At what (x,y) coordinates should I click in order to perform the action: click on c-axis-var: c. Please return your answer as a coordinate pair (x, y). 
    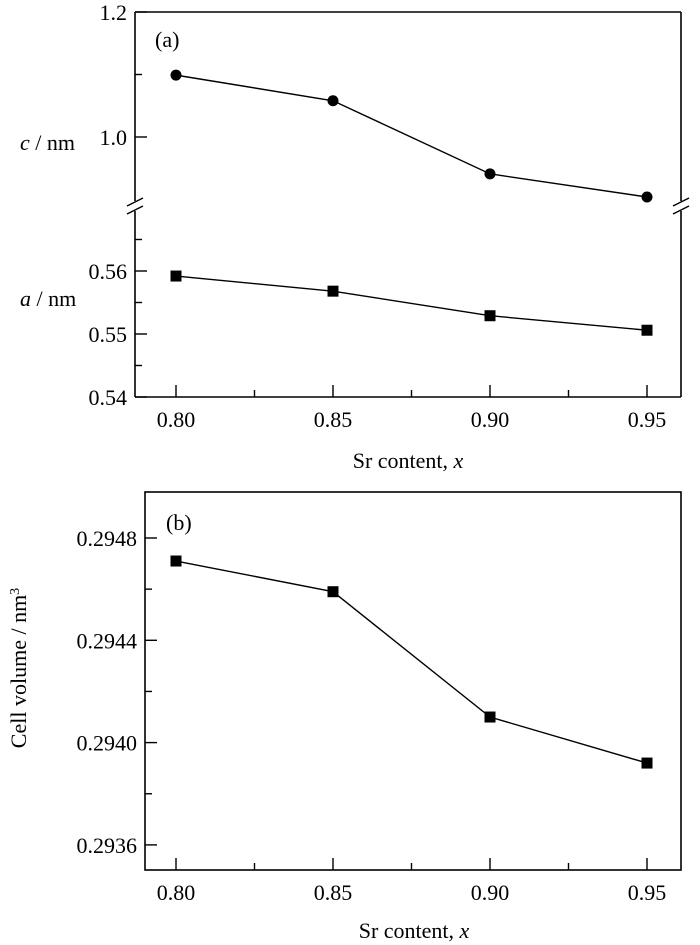
    Looking at the image, I should click on (25, 142).